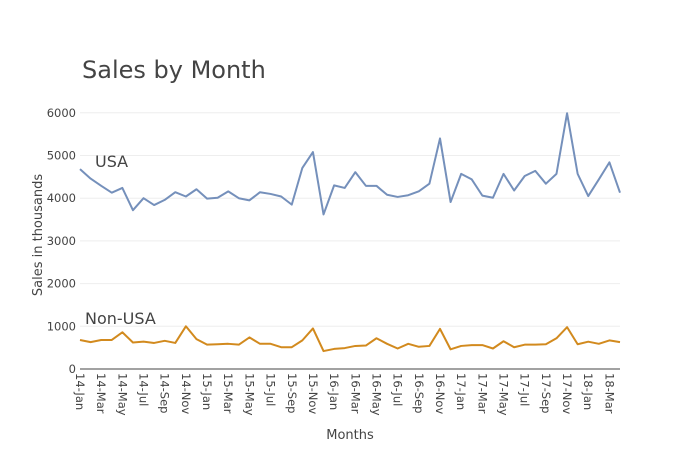 Image resolution: width=700 pixels, height=450 pixels. What do you see at coordinates (482, 393) in the screenshot?
I see `x-tick-label: 17-Mar` at bounding box center [482, 393].